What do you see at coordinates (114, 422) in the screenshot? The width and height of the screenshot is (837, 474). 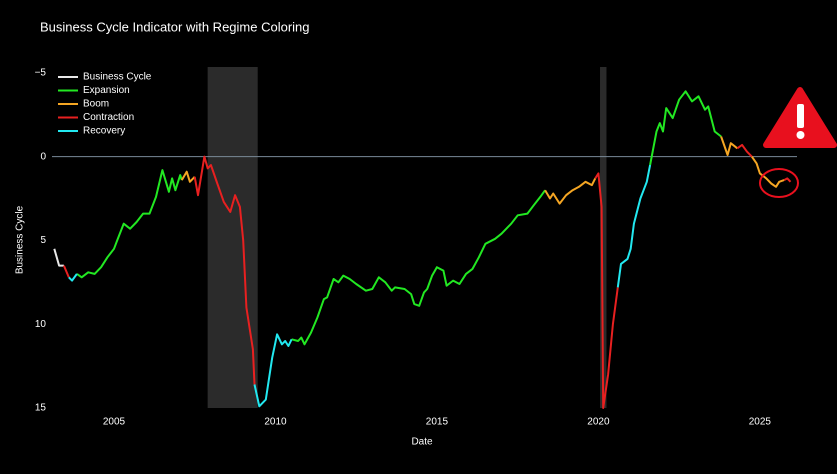 I see `x-tick-label: 2005` at bounding box center [114, 422].